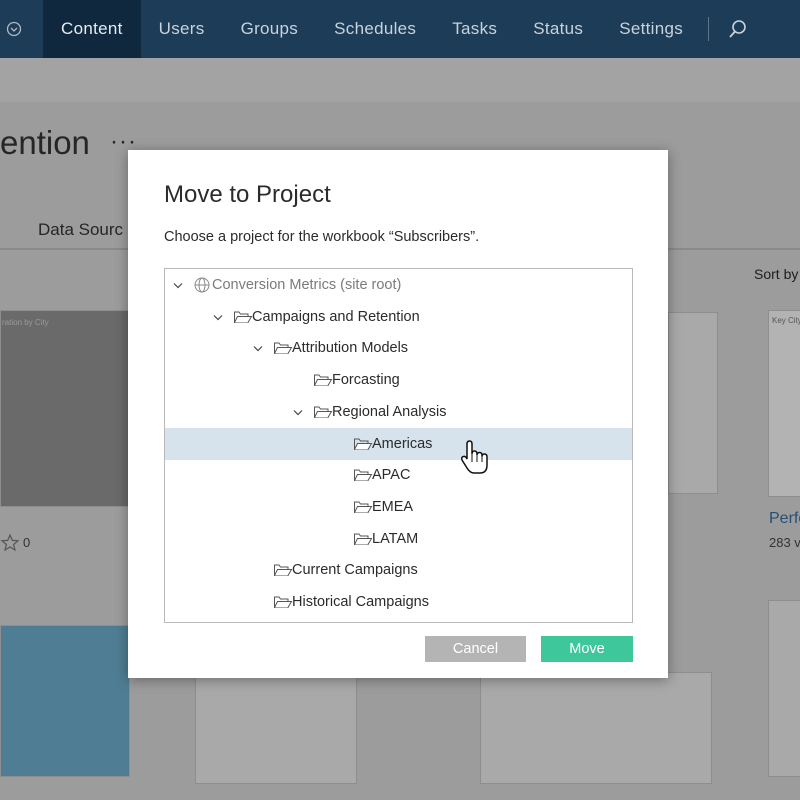  What do you see at coordinates (708, 29) in the screenshot?
I see `divider` at bounding box center [708, 29].